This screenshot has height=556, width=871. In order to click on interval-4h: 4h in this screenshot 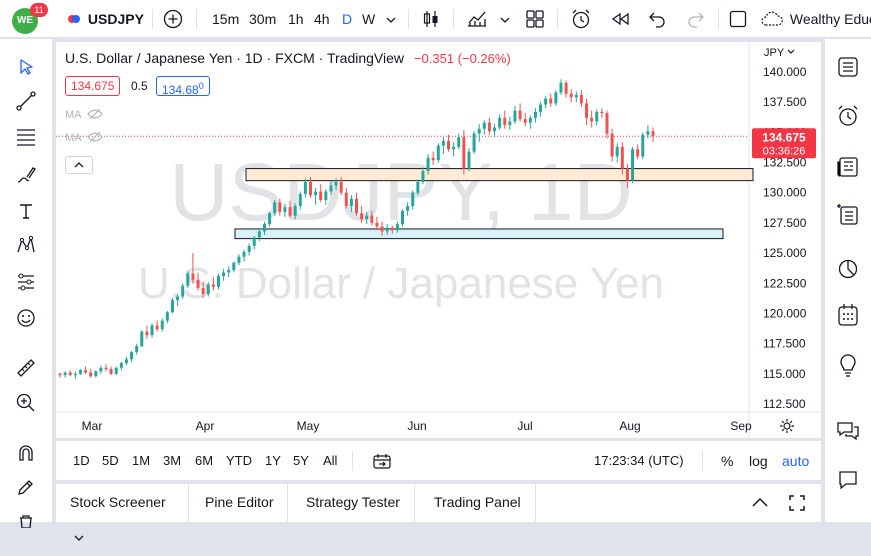, I will do `click(322, 19)`.